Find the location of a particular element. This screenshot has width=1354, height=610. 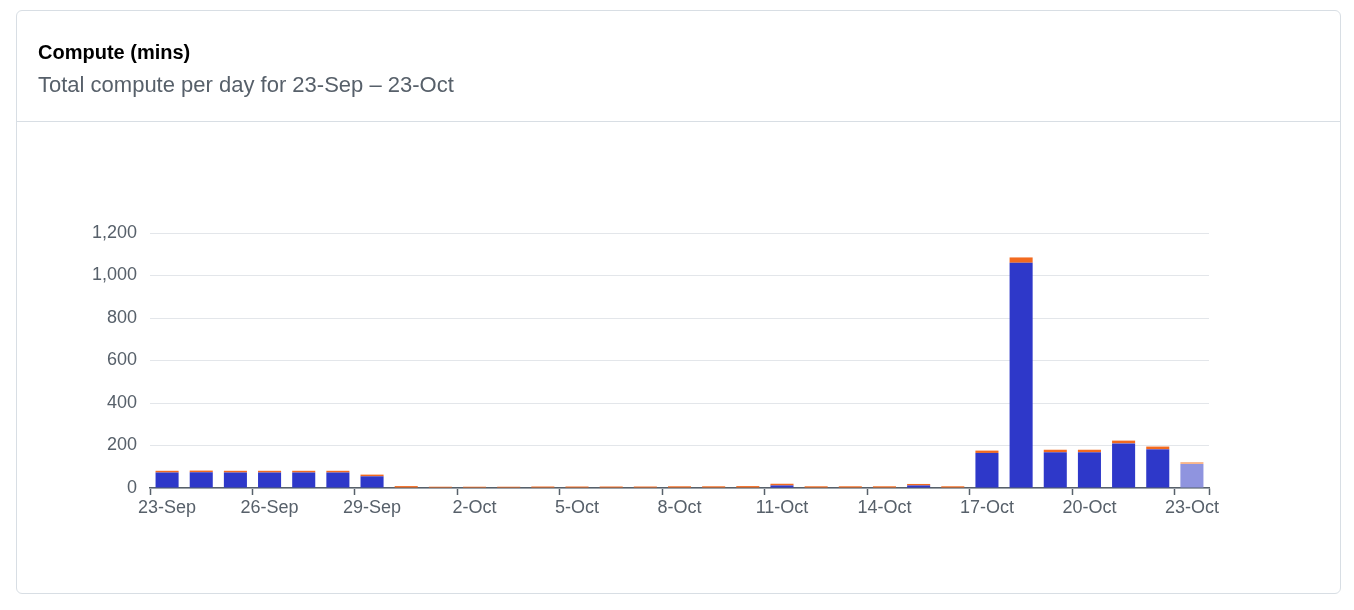

y-tick-label: 1,000 is located at coordinates (114, 274).